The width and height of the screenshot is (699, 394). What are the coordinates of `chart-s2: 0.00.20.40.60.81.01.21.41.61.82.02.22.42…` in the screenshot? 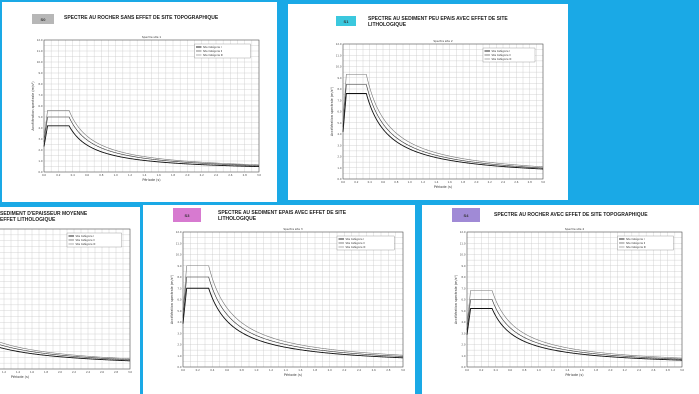 It's located at (66, 303).